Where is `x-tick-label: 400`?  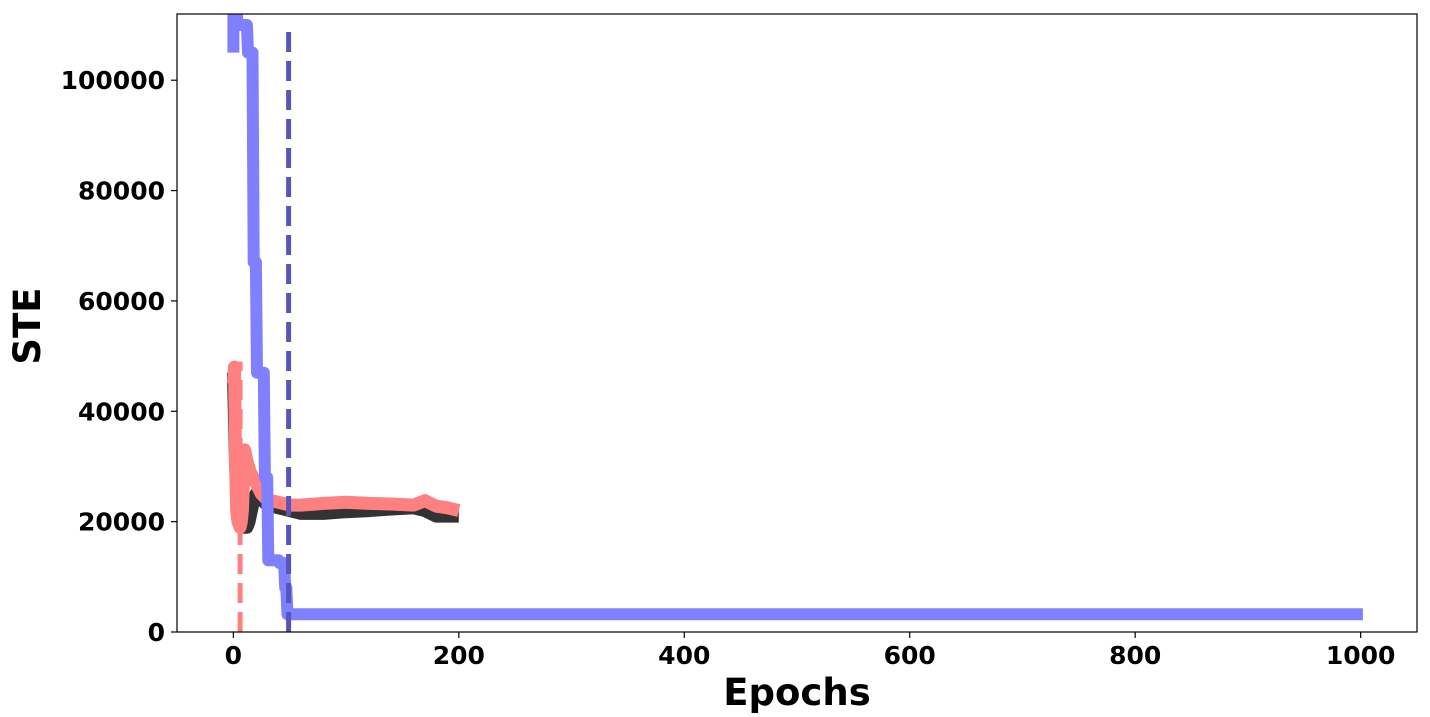
x-tick-label: 400 is located at coordinates (684, 655).